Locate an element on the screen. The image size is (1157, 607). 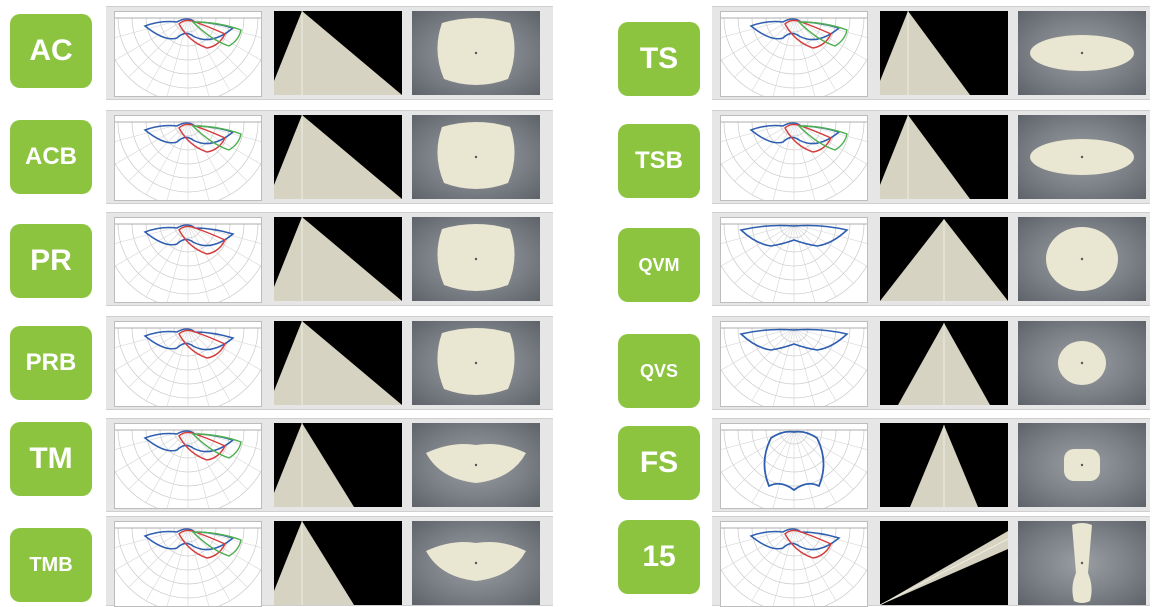
product-label-tm: TM is located at coordinates (51, 459).